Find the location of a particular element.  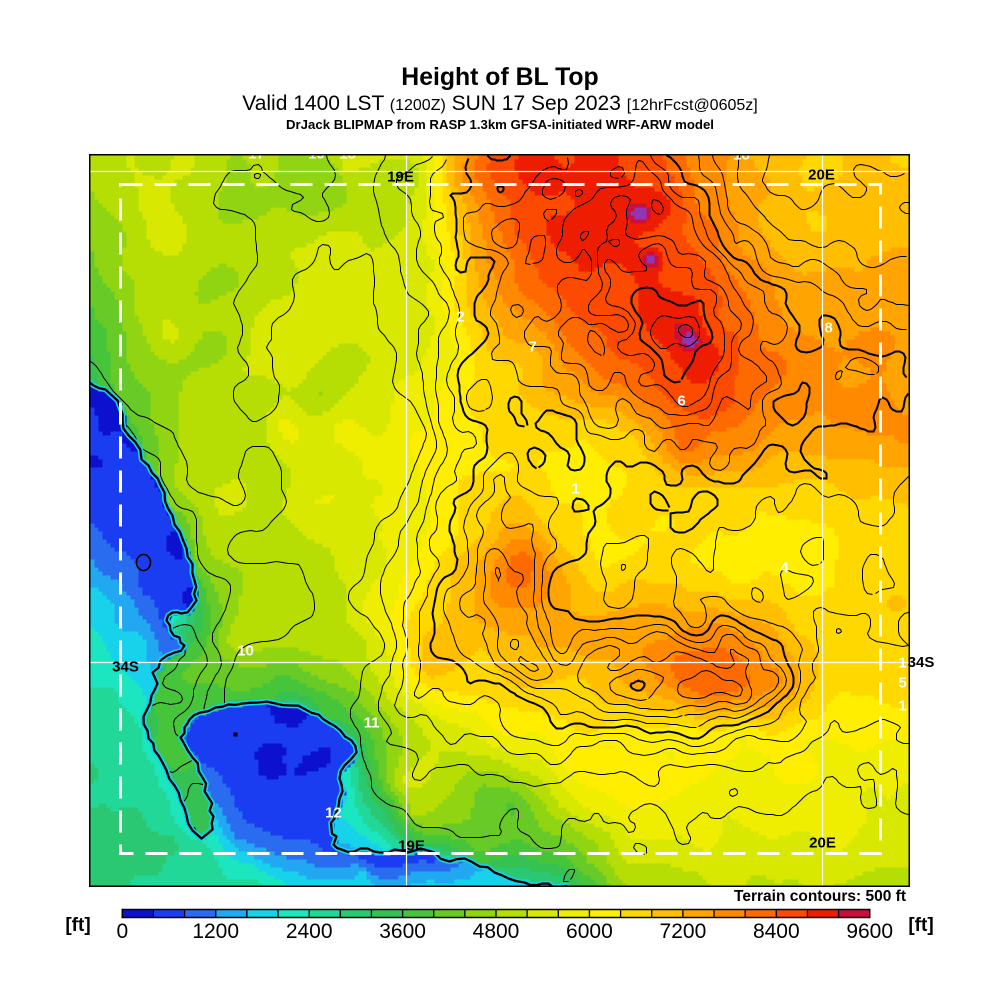

svg-text: 8 is located at coordinates (828, 327).